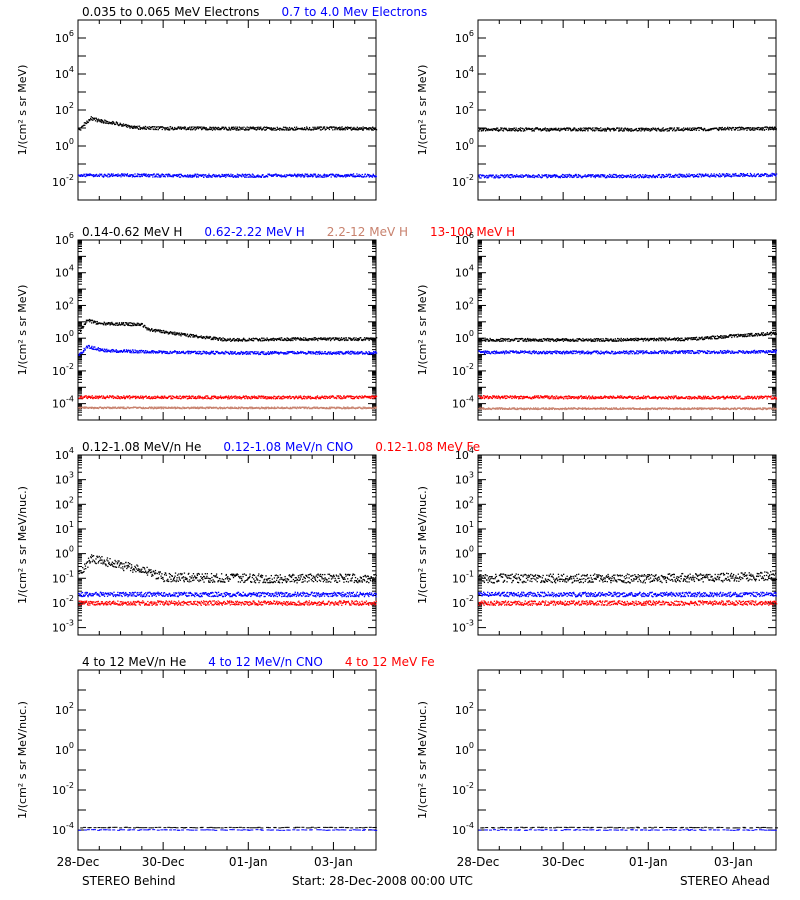 The height and width of the screenshot is (900, 800). I want to click on y-tick-label: 10⁴, so click(464, 73).